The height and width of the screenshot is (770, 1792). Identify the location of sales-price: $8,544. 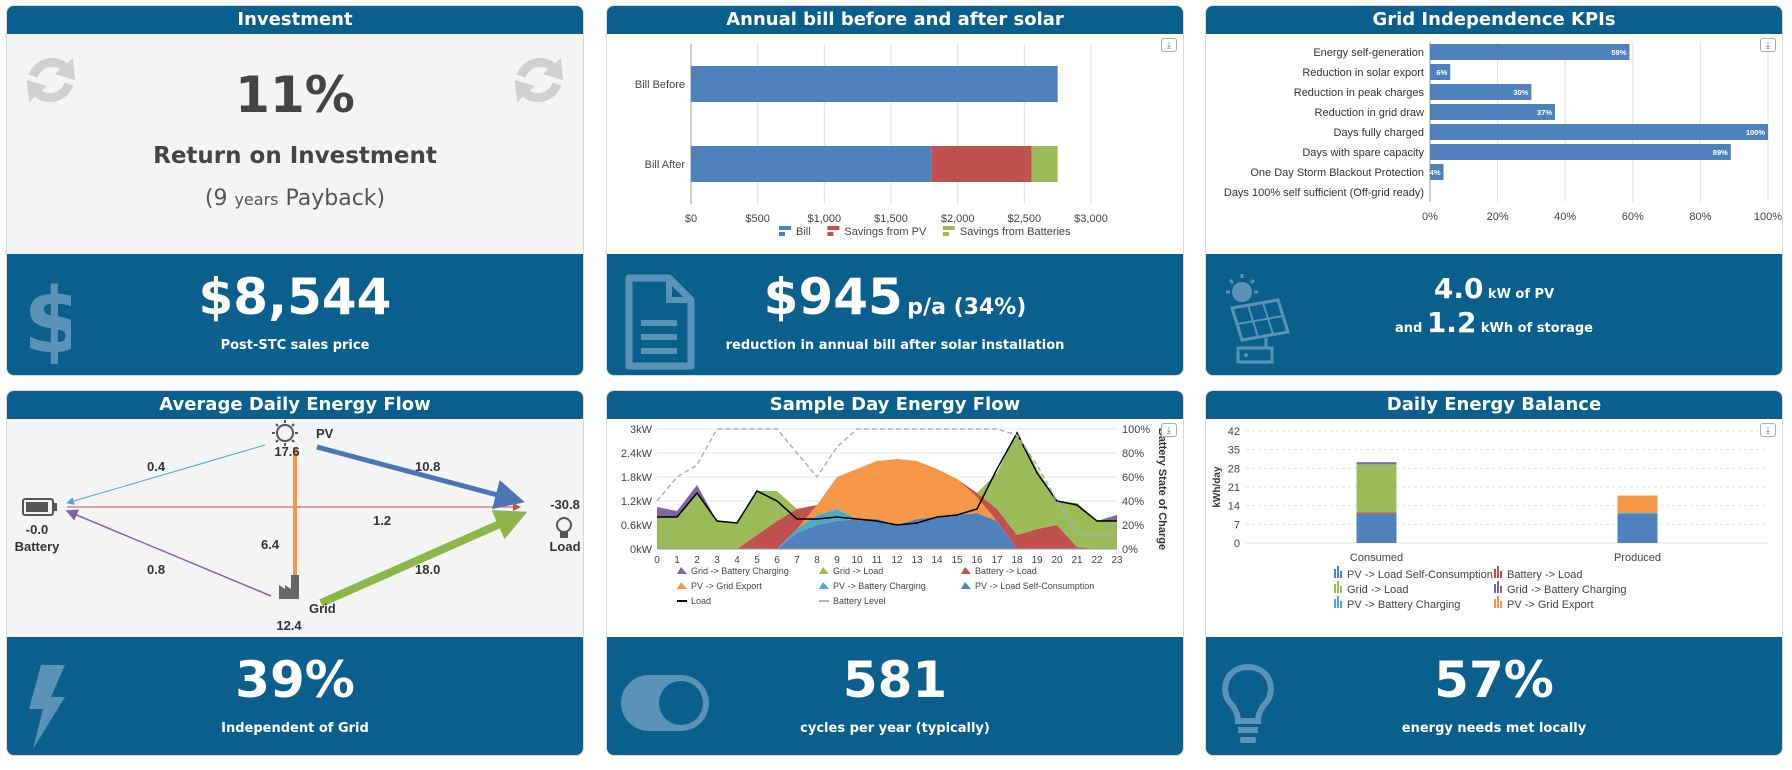
(295, 297).